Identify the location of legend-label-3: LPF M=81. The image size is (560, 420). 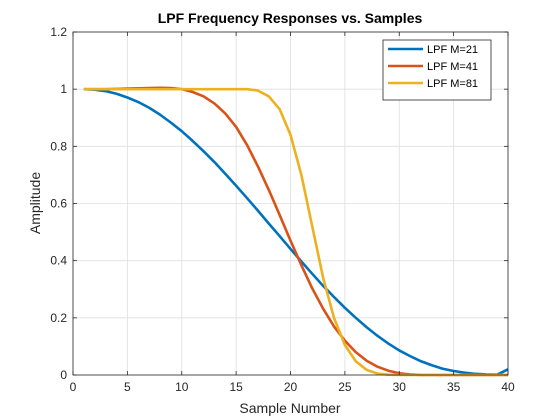
(452, 84).